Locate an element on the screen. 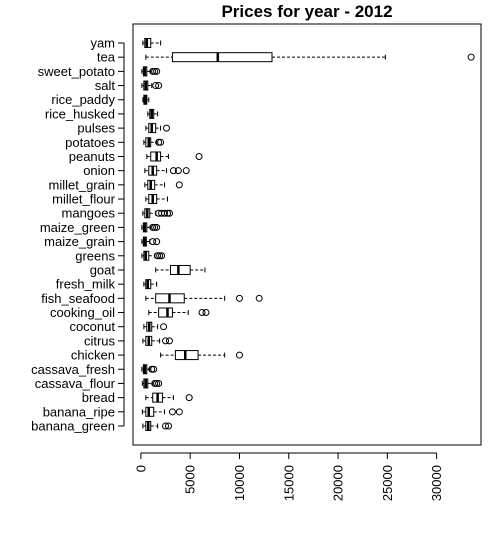 The width and height of the screenshot is (500, 543). box-maize-grain is located at coordinates (151, 241).